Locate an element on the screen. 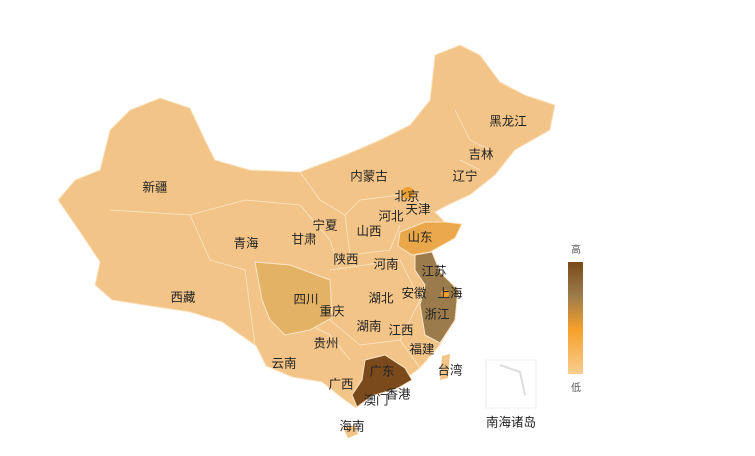 The width and height of the screenshot is (755, 456). province-guangdong is located at coordinates (382, 381).